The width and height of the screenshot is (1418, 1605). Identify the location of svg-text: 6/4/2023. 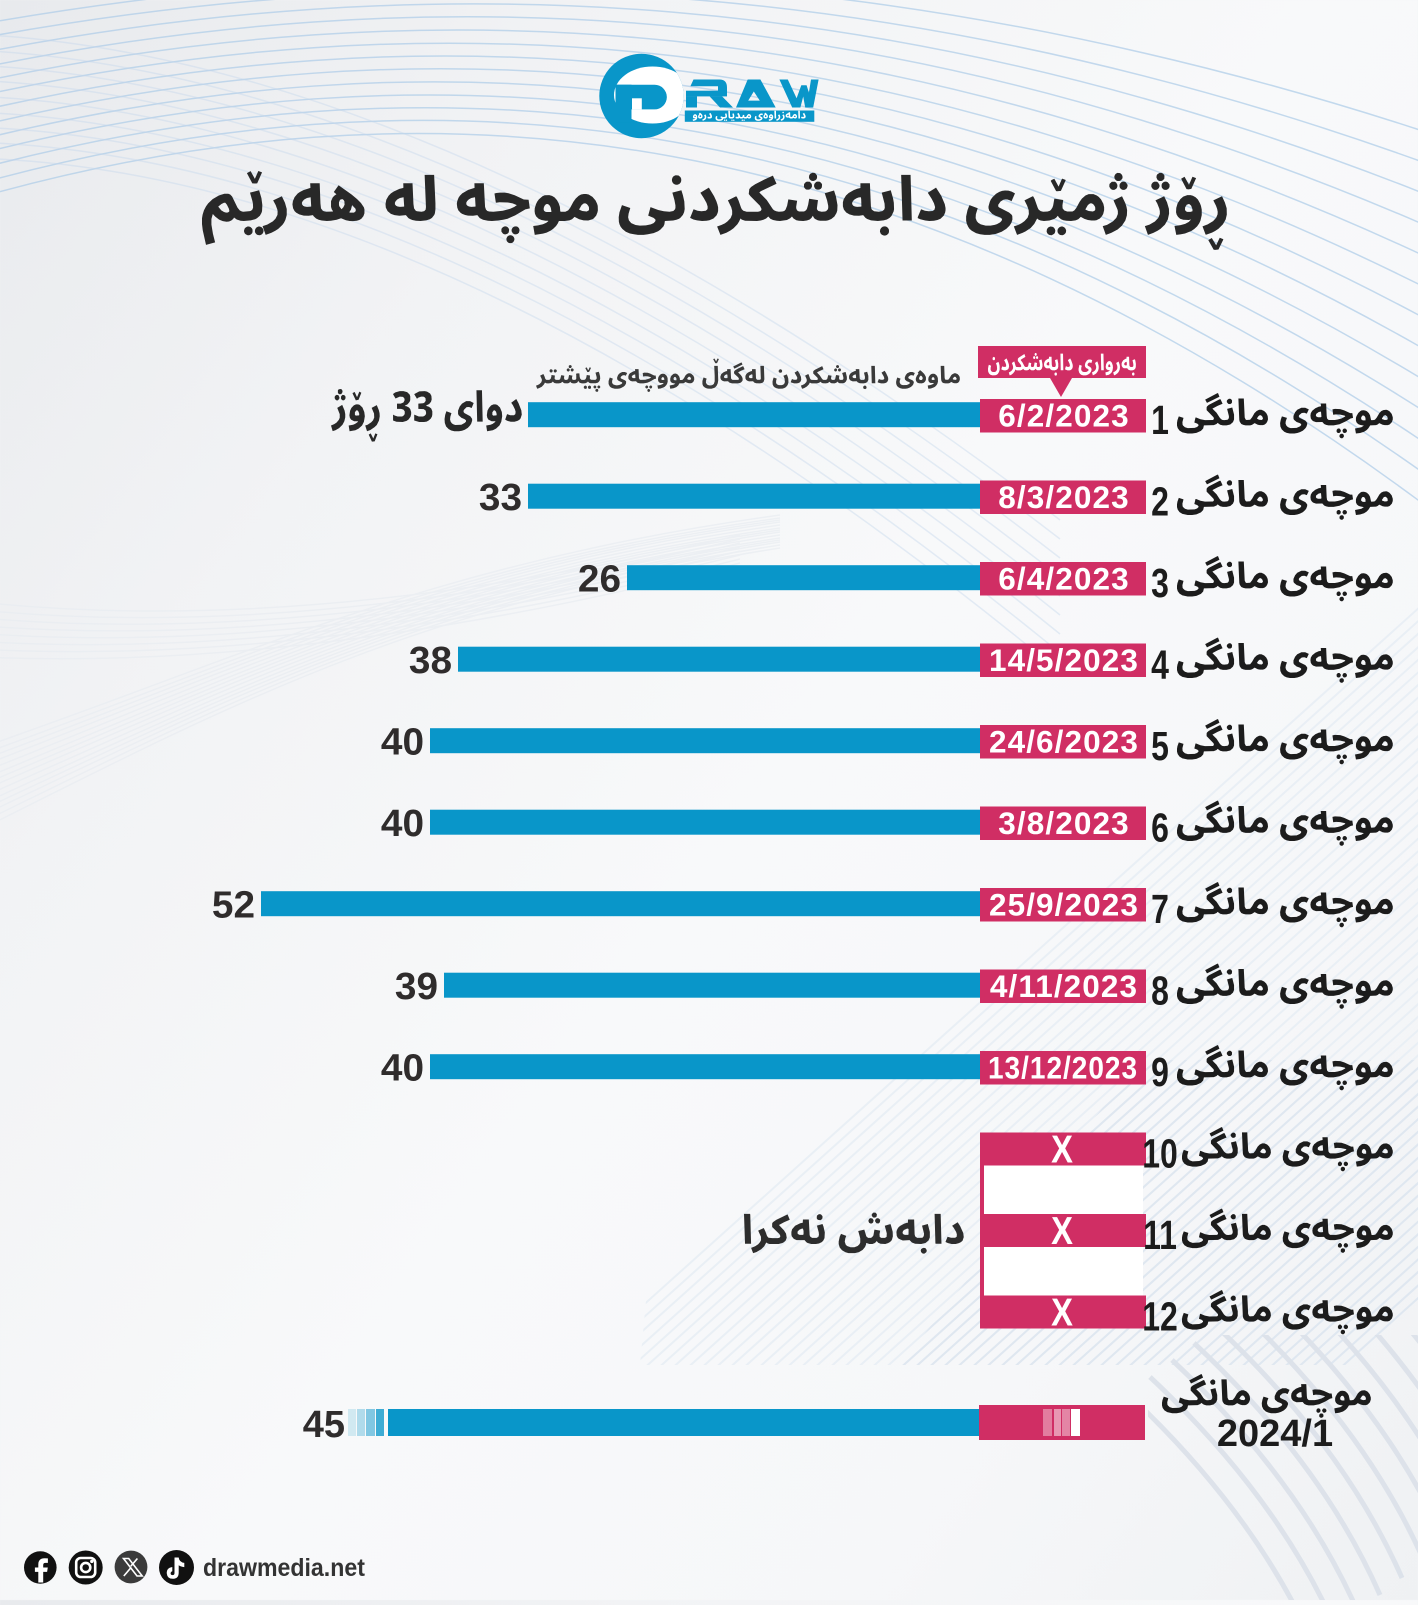
(1063, 579).